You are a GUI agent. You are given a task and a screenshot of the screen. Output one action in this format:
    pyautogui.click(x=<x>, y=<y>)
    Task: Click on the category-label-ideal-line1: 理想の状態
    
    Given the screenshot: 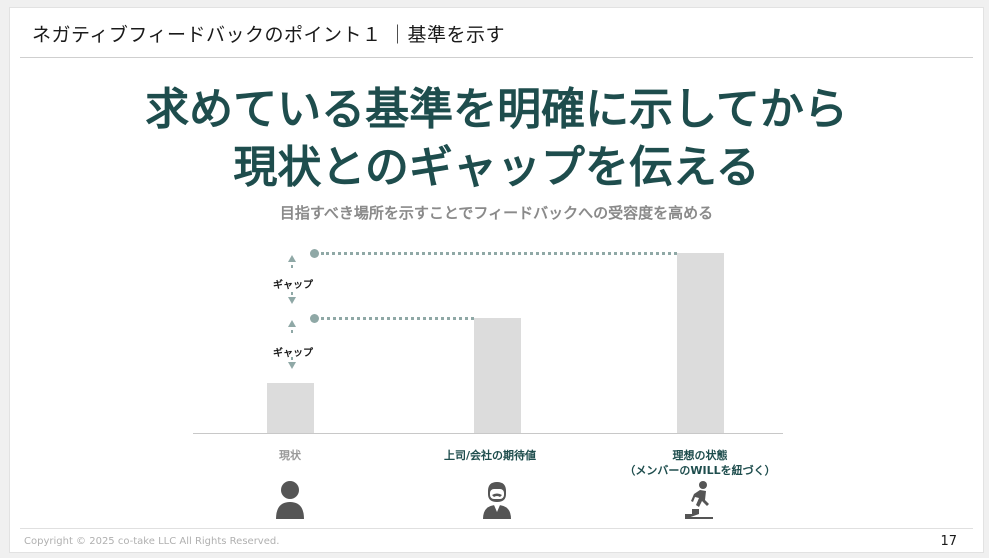 What is the action you would take?
    pyautogui.click(x=700, y=455)
    